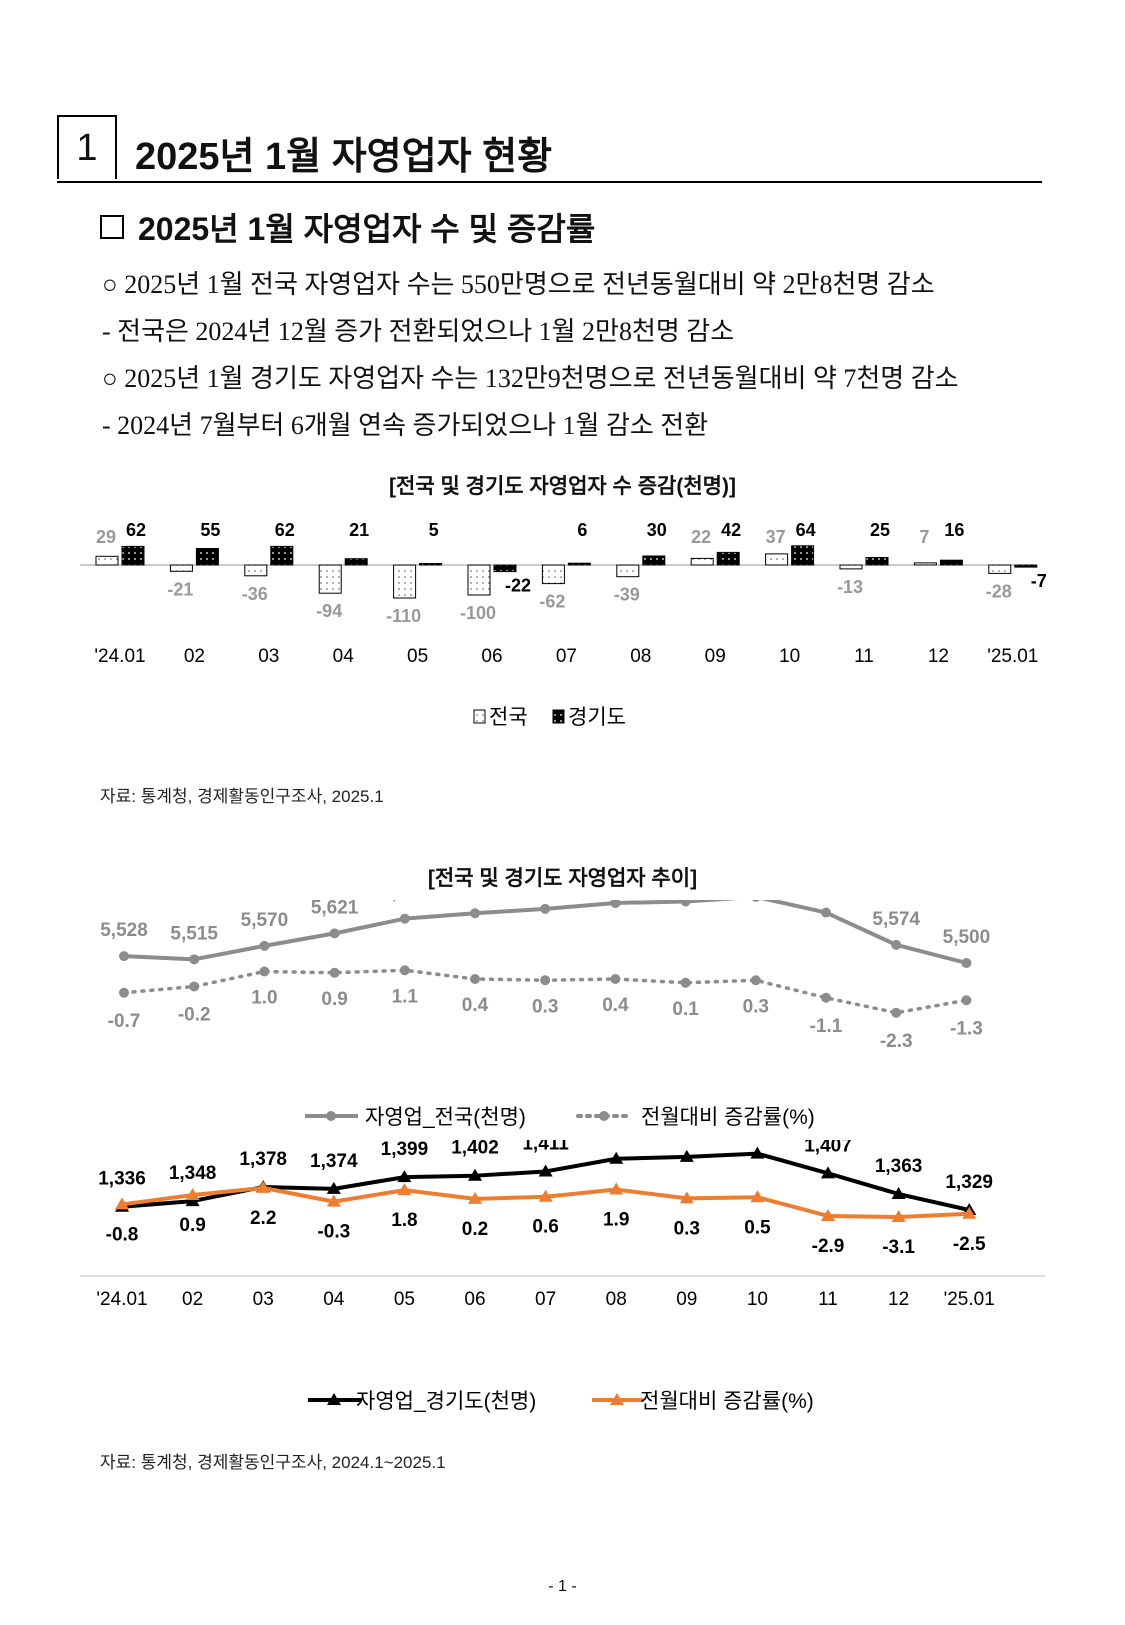 The image size is (1125, 1625). What do you see at coordinates (263, 1299) in the screenshot?
I see `line-x-tick-label: 03` at bounding box center [263, 1299].